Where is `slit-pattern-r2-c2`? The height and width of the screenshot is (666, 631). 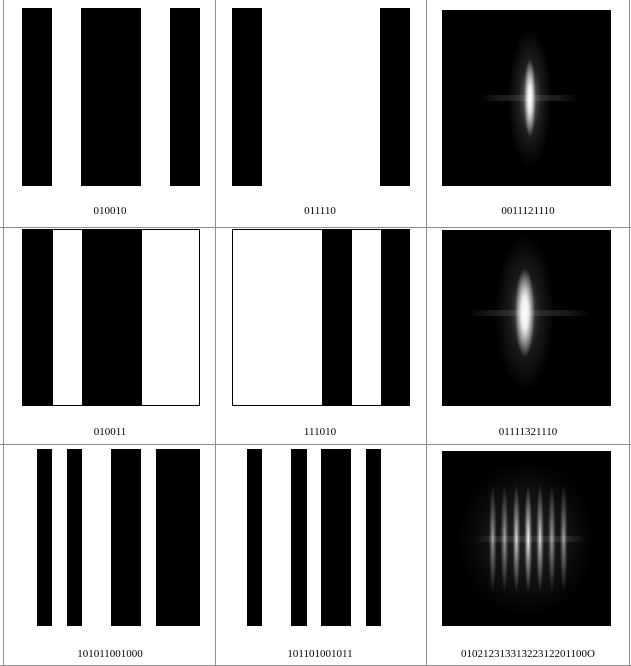 slit-pattern-r2-c2 is located at coordinates (321, 317).